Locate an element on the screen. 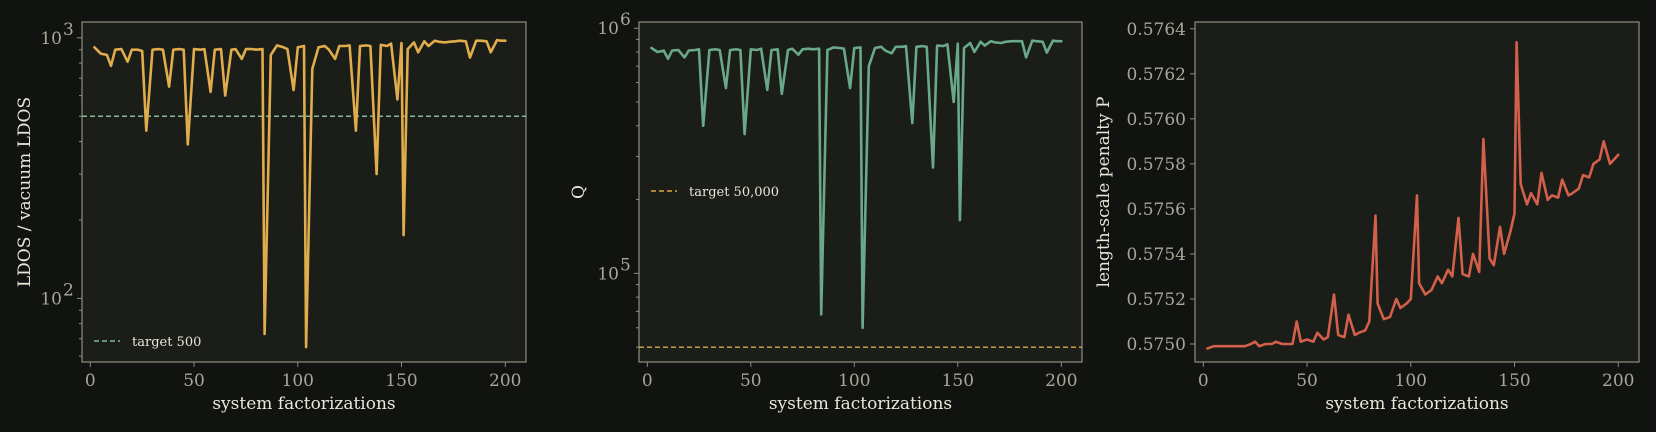 This screenshot has height=432, width=1656. legend-label: target 500 is located at coordinates (166, 342).